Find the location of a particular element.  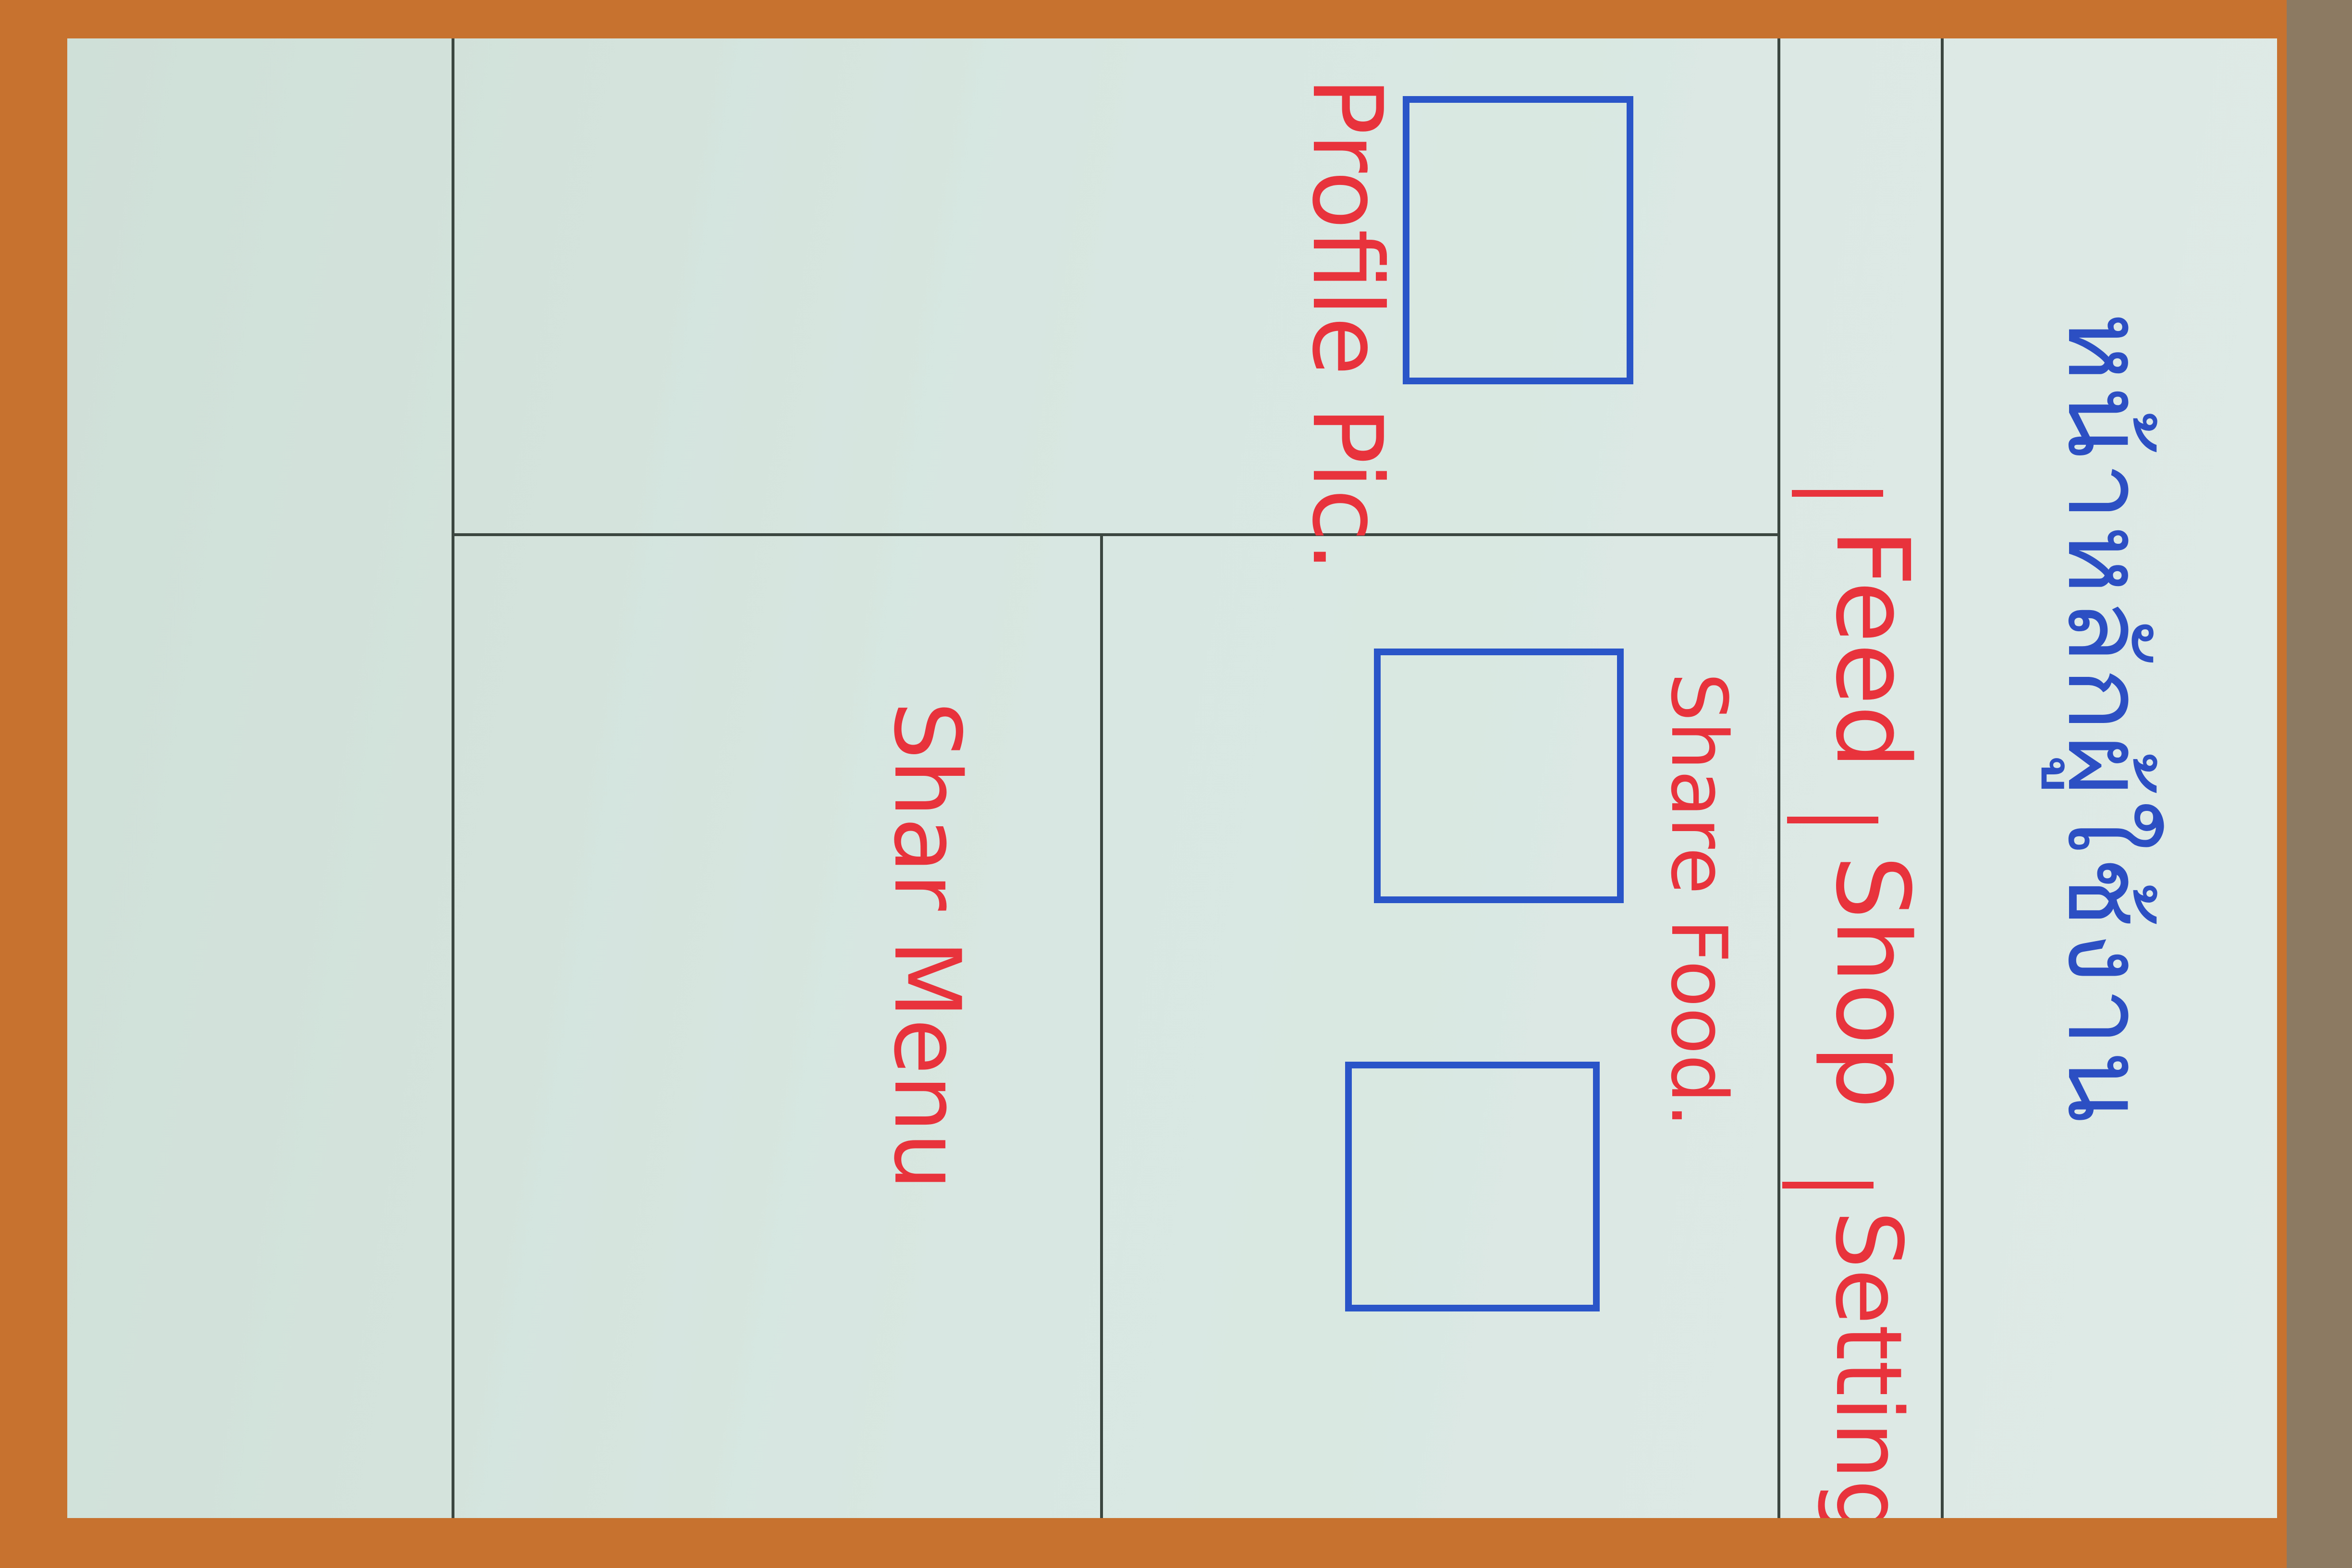

tab-feed: Feed is located at coordinates (1872, 649).